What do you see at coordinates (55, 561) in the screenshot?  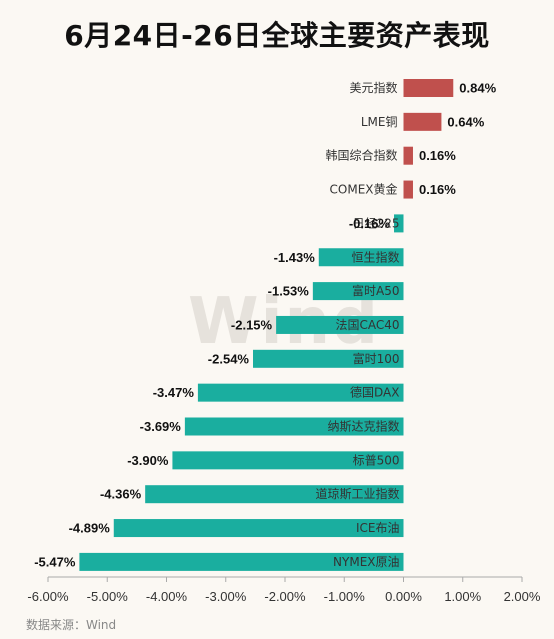 I see `data-label: -5.47%` at bounding box center [55, 561].